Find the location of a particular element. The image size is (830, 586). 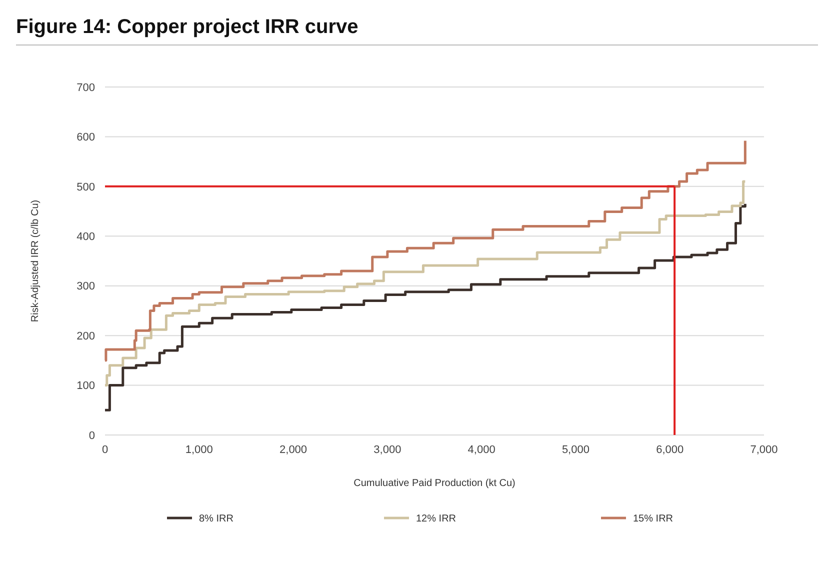

x-tick-label: 1,000 is located at coordinates (199, 450).